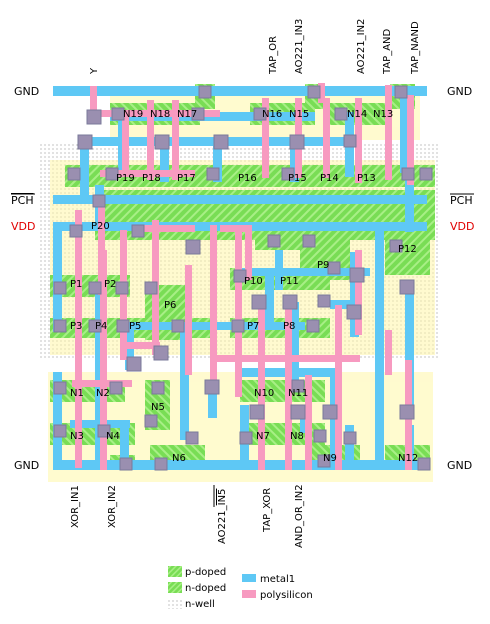 The image size is (490, 624). What do you see at coordinates (286, 595) in the screenshot?
I see `legend-polysilicon-label: polysilicon` at bounding box center [286, 595].